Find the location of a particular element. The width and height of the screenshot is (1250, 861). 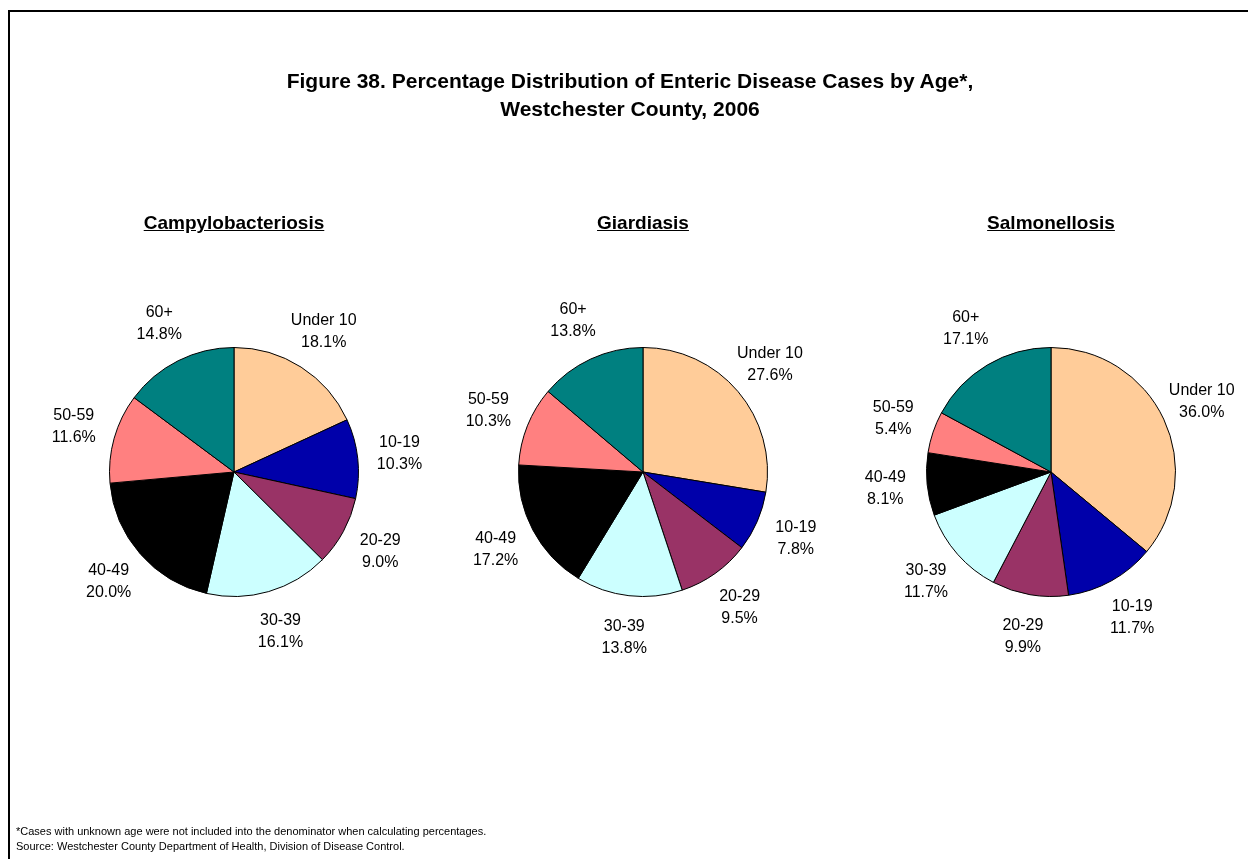

data-label: 14.8% is located at coordinates (159, 333).